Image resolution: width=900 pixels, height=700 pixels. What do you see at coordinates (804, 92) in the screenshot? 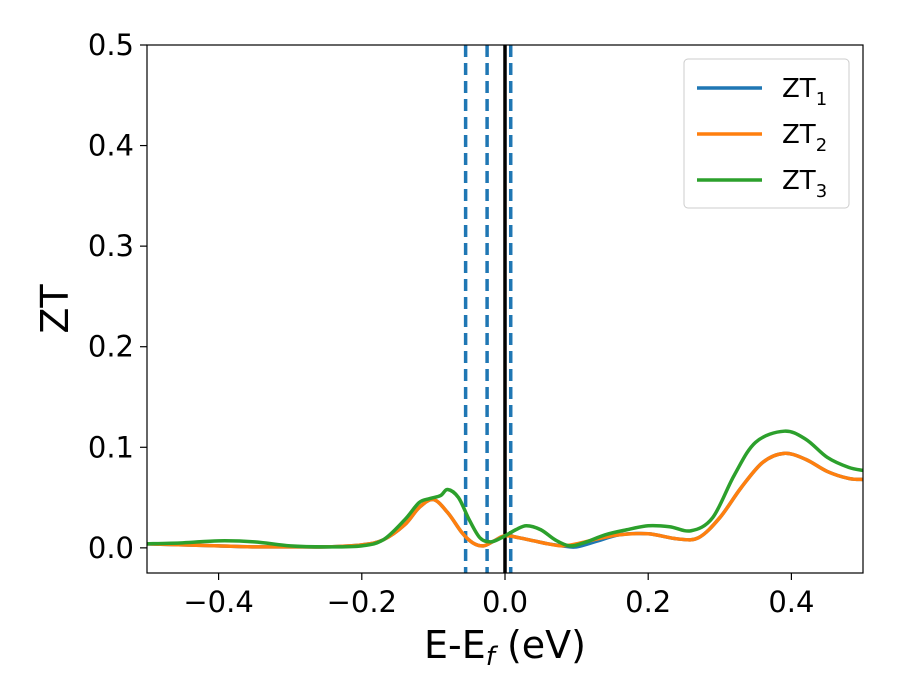
I see `legend-label-zt1: ZT1` at bounding box center [804, 92].